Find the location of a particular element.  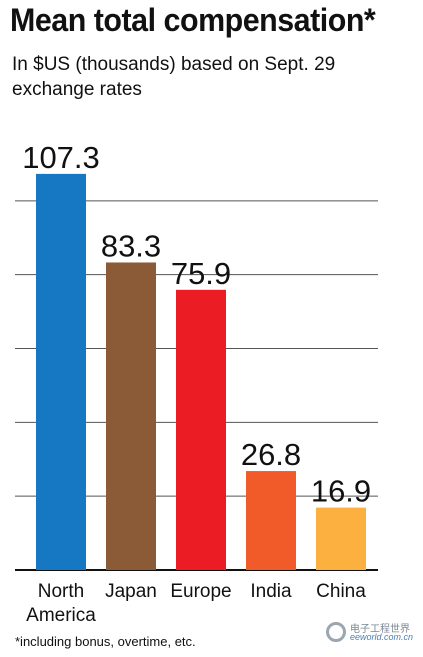

category-label: Europe is located at coordinates (200, 591).